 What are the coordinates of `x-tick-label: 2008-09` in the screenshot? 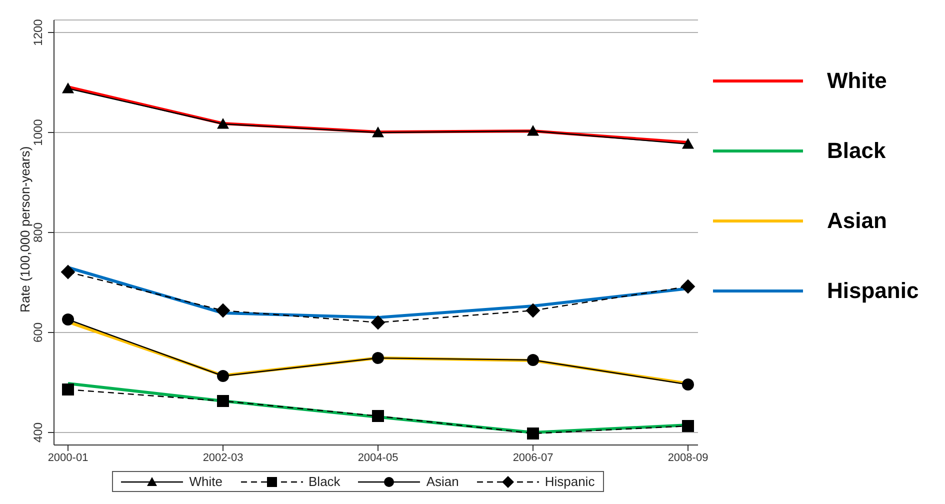 It's located at (688, 458).